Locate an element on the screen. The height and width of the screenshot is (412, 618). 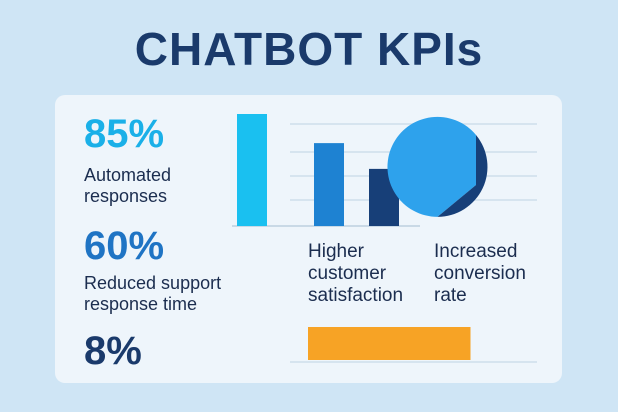
stat-label-automated-line1: Automated is located at coordinates (128, 175).